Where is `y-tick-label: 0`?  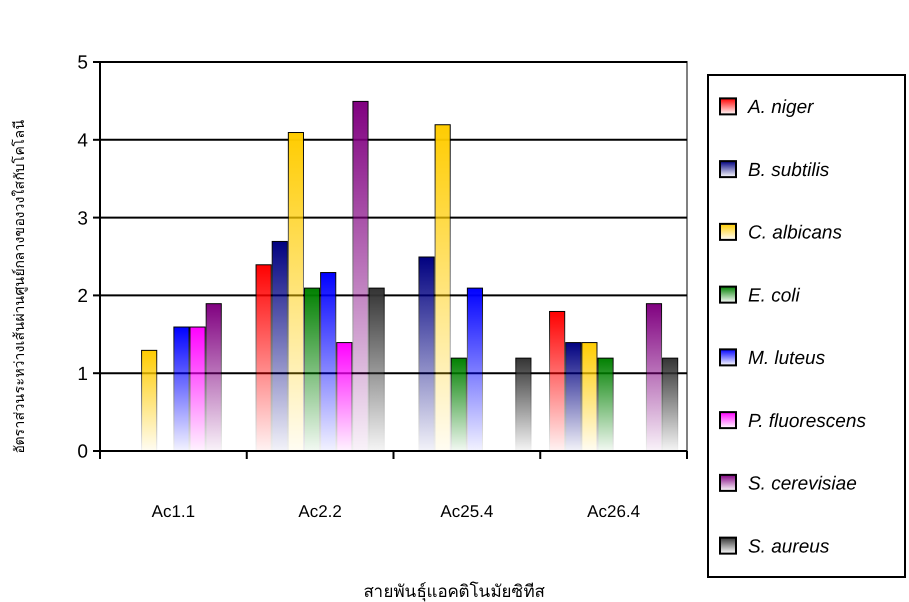 y-tick-label: 0 is located at coordinates (82, 452).